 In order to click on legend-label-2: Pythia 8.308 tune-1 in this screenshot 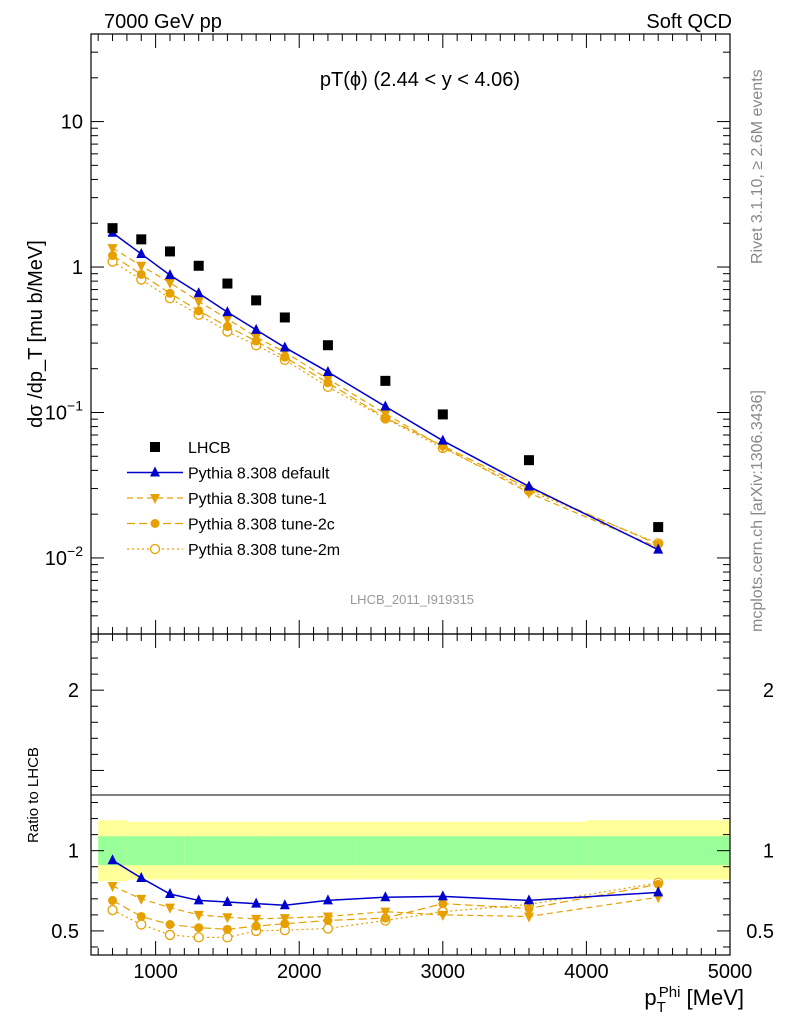, I will do `click(257, 499)`.